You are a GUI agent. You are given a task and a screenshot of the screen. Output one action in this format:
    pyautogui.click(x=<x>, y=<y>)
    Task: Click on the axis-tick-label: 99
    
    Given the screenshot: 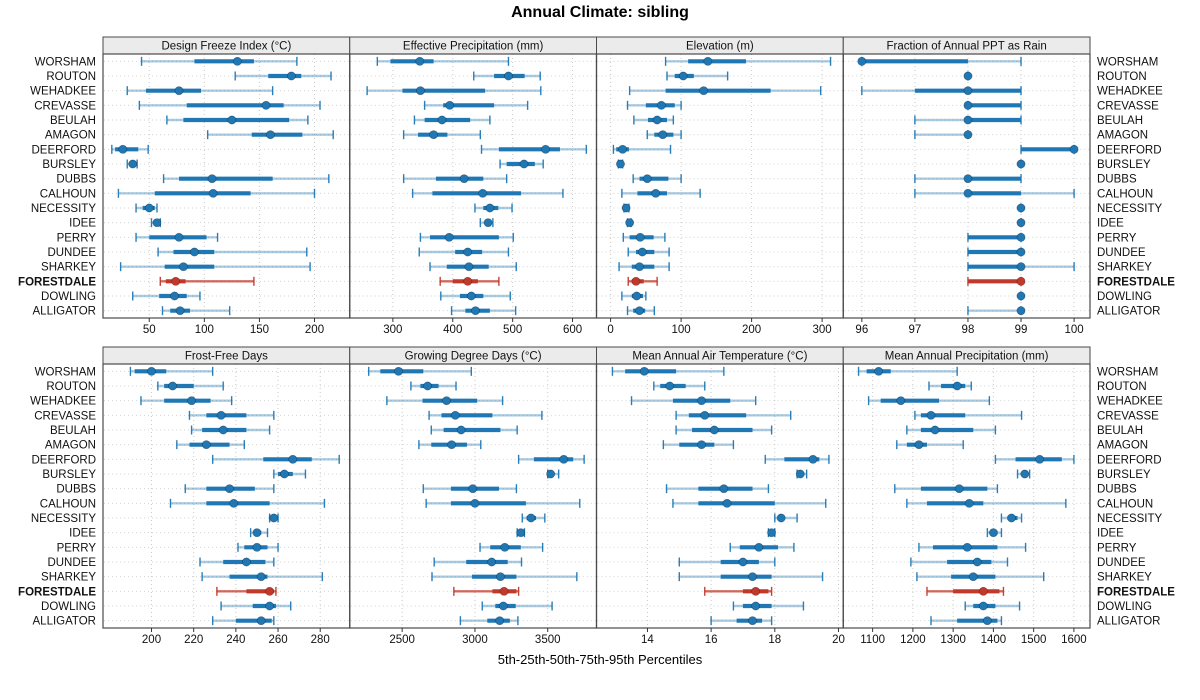 What is the action you would take?
    pyautogui.click(x=1021, y=330)
    